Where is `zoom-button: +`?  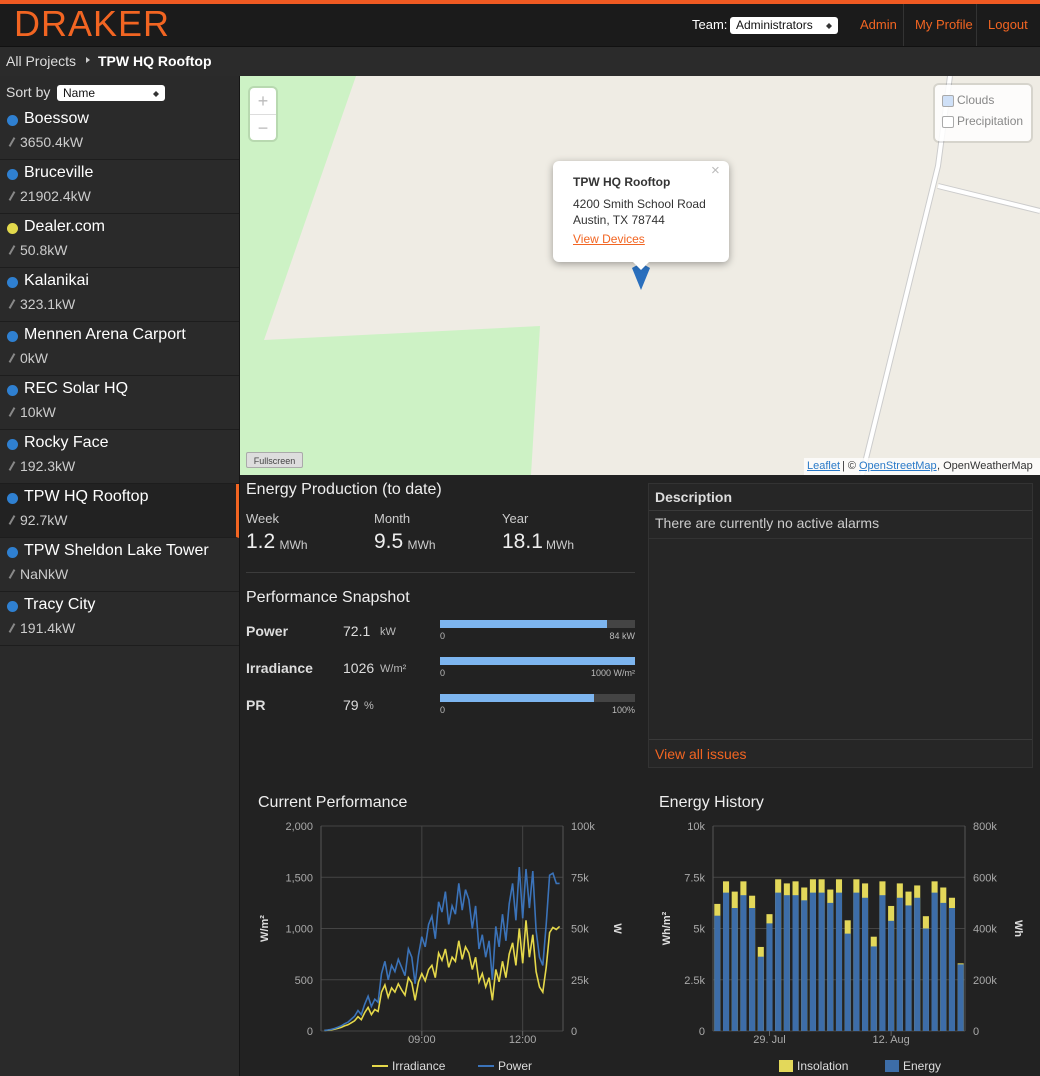 zoom-button: + is located at coordinates (263, 101).